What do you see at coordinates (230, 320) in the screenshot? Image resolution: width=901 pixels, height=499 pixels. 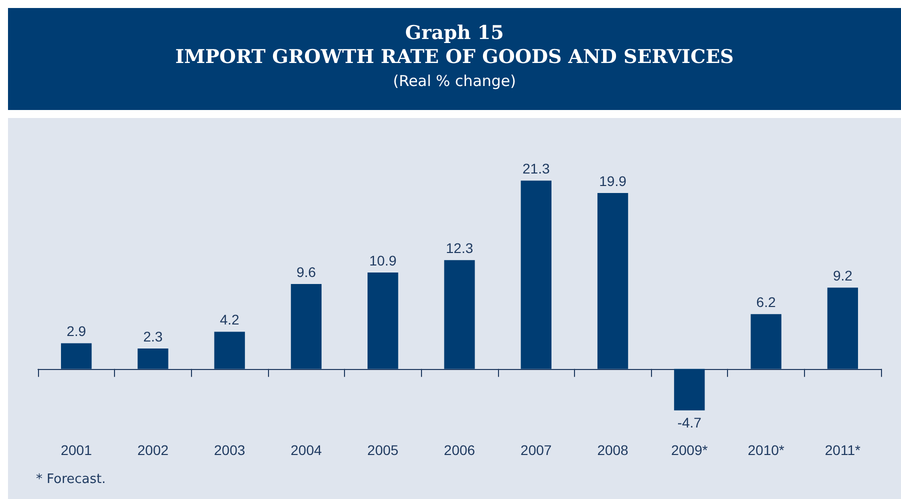 I see `data-label: 4.2` at bounding box center [230, 320].